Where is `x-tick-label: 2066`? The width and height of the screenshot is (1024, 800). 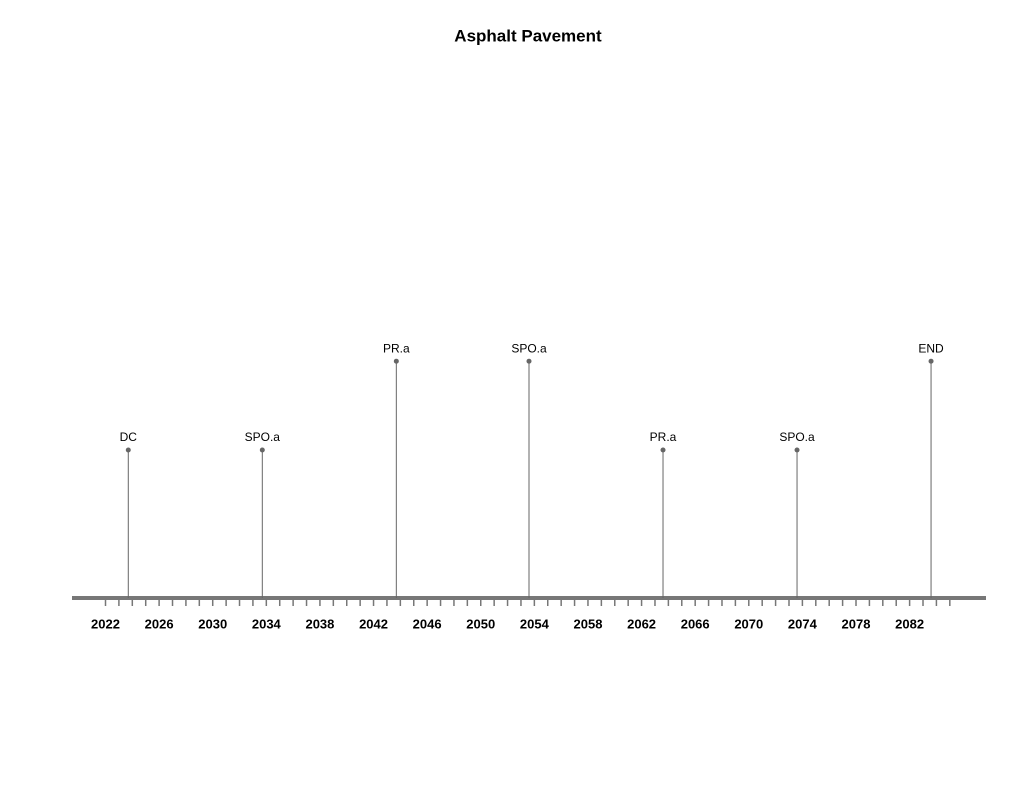 x-tick-label: 2066 is located at coordinates (695, 623).